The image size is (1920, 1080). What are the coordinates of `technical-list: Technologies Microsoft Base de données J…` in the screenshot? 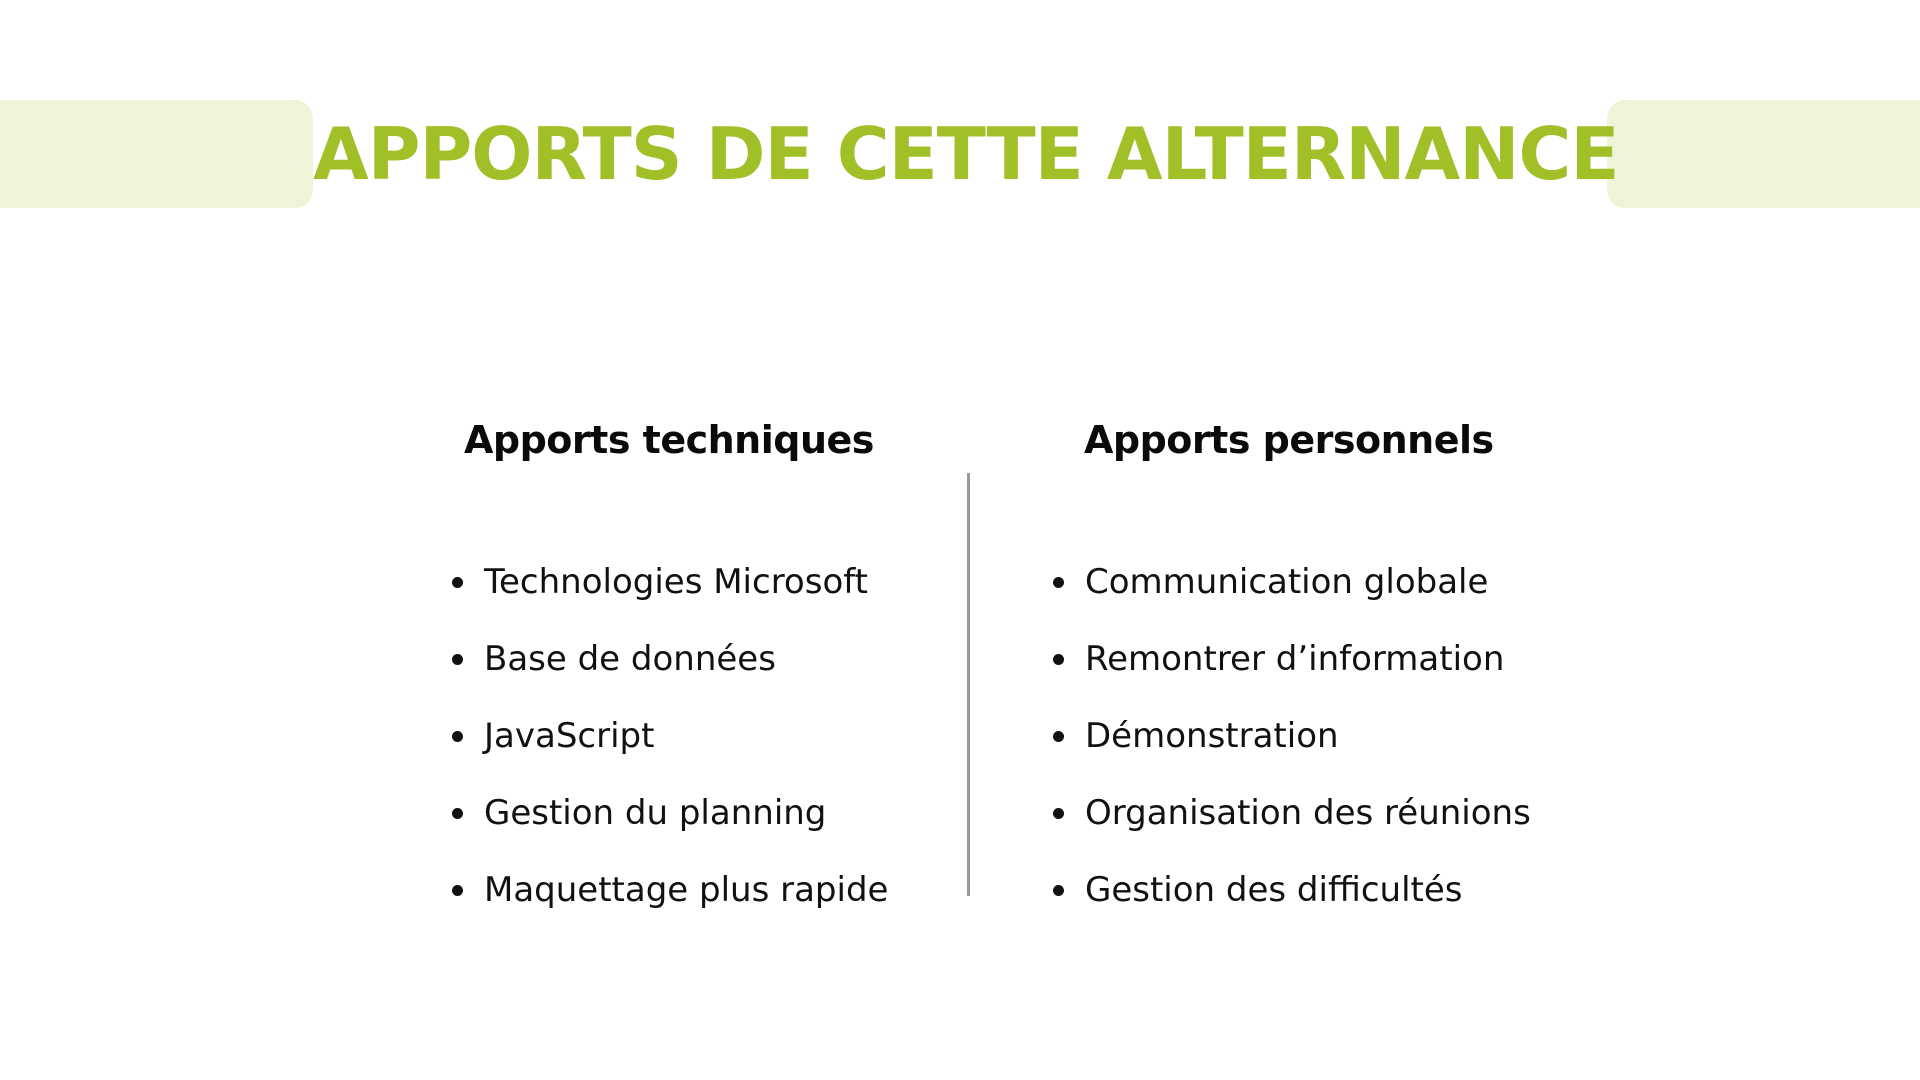 It's located at (668, 742).